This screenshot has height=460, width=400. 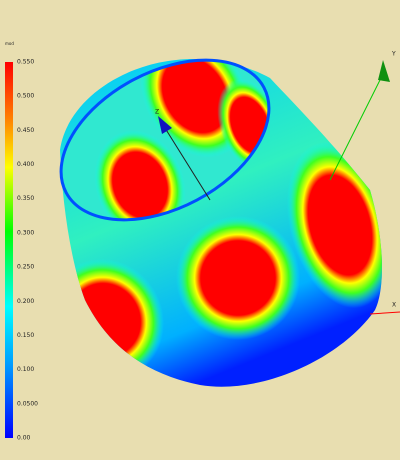 I want to click on colorbar-label: 0.350, so click(x=25, y=198).